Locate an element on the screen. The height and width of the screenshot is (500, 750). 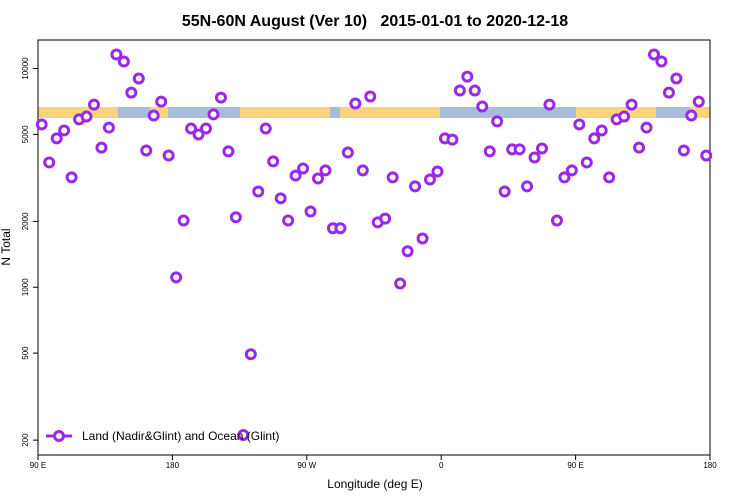
y-tick-label: 5000 is located at coordinates (25, 134).